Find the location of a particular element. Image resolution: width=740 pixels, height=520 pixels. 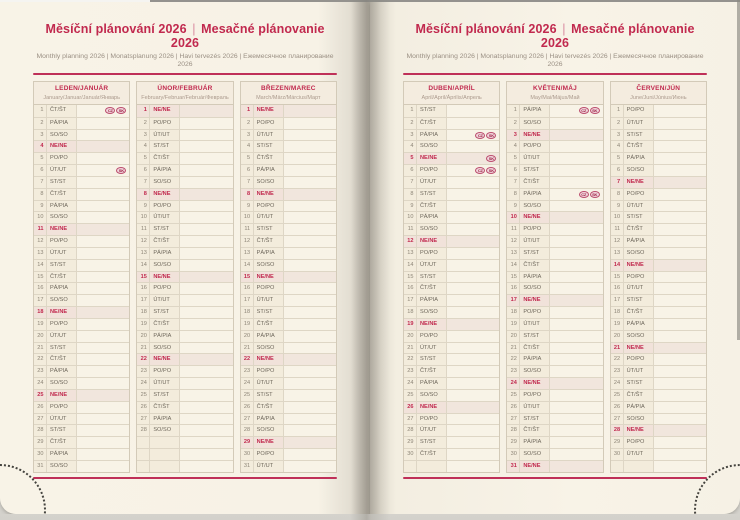

day-row: 7 NE/NE is located at coordinates (658, 181).